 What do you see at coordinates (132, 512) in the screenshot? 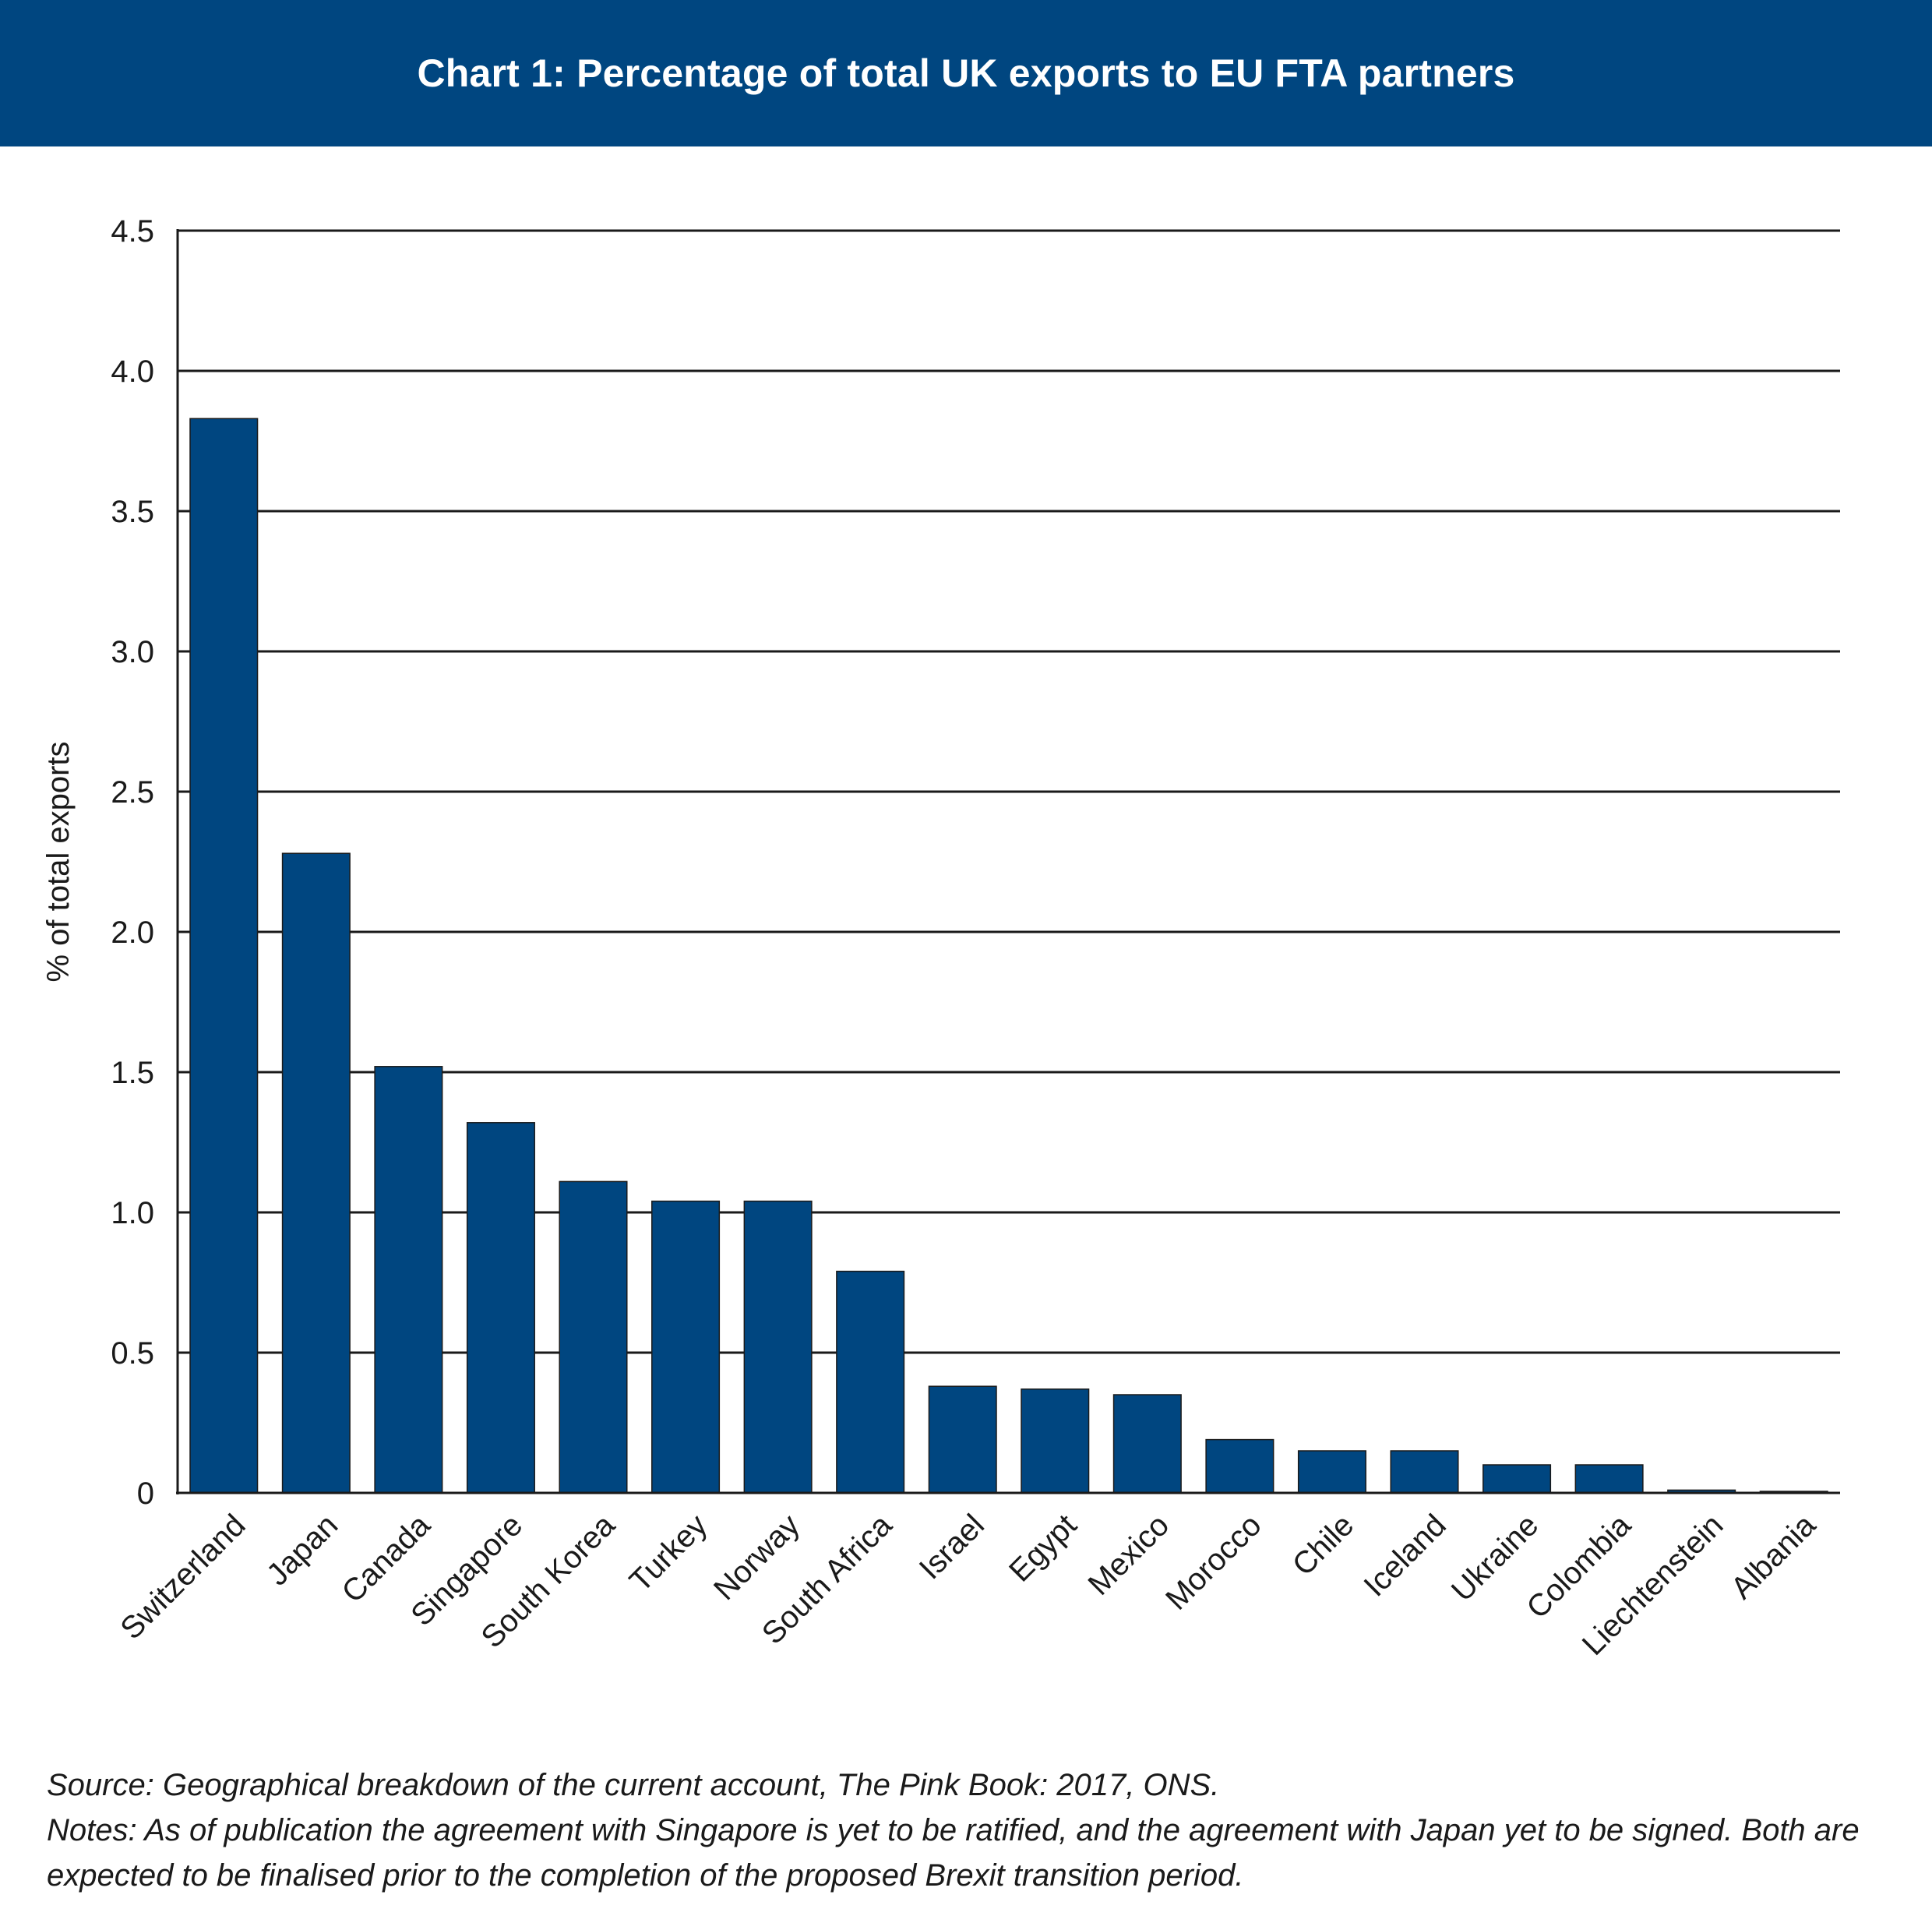
I see `y-tick-label: 3.5` at bounding box center [132, 512].